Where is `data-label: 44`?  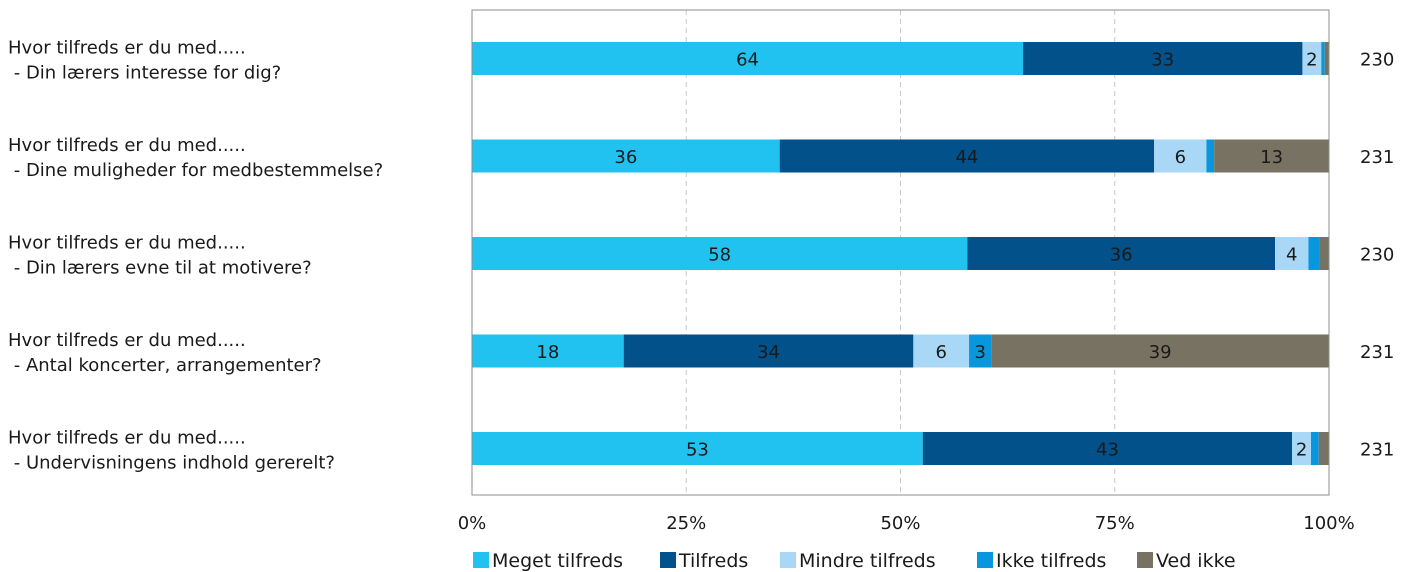
data-label: 44 is located at coordinates (966, 157).